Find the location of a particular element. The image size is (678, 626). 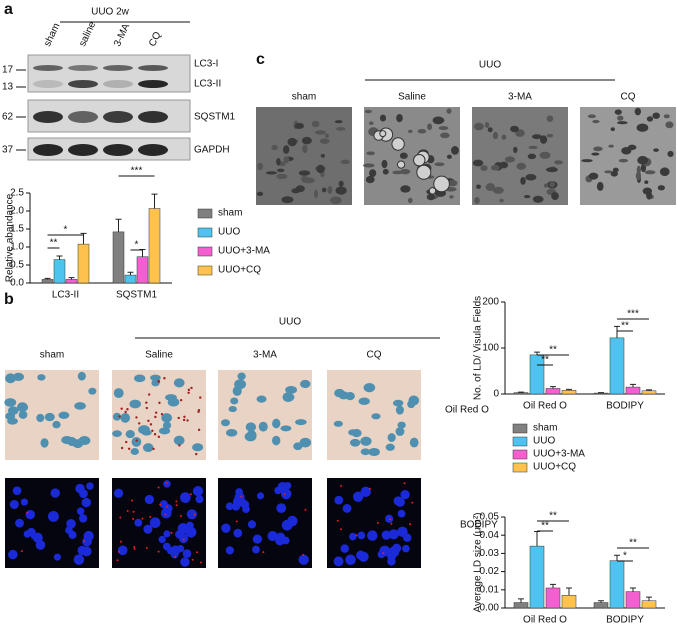

x-tick-label: SQSTM1 is located at coordinates (137, 295).